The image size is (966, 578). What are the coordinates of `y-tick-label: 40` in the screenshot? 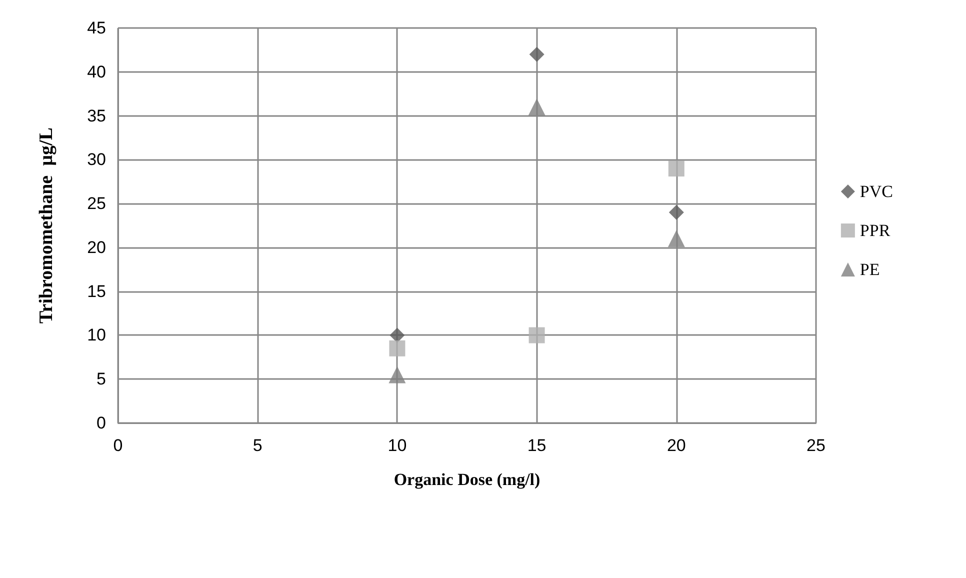 It's located at (96, 72).